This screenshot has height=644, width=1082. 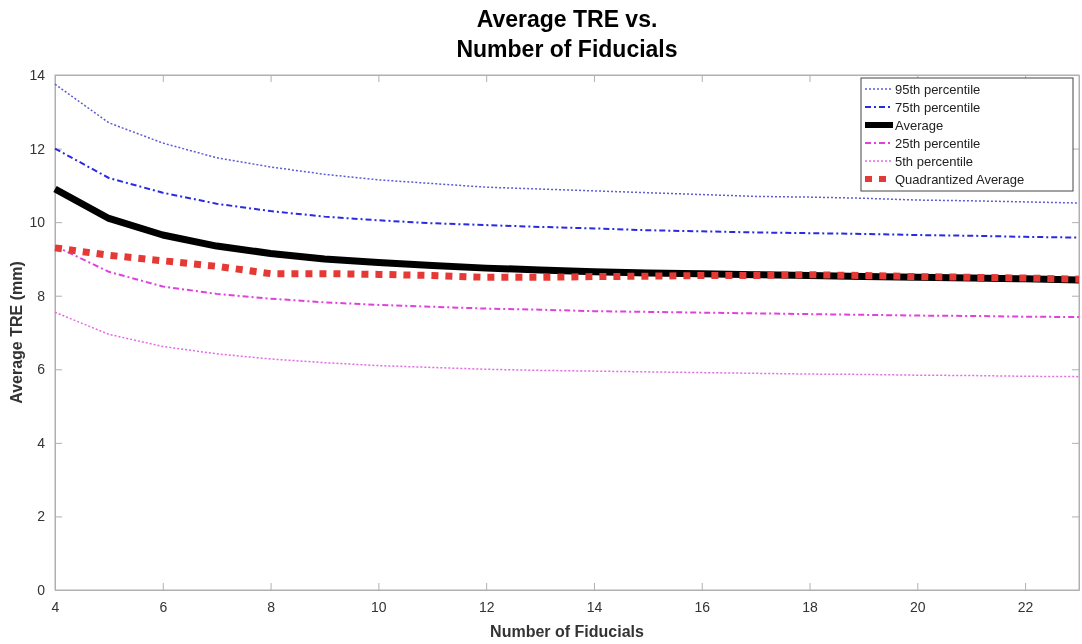 I want to click on x-axis-title: Number of Fiducials, so click(x=567, y=631).